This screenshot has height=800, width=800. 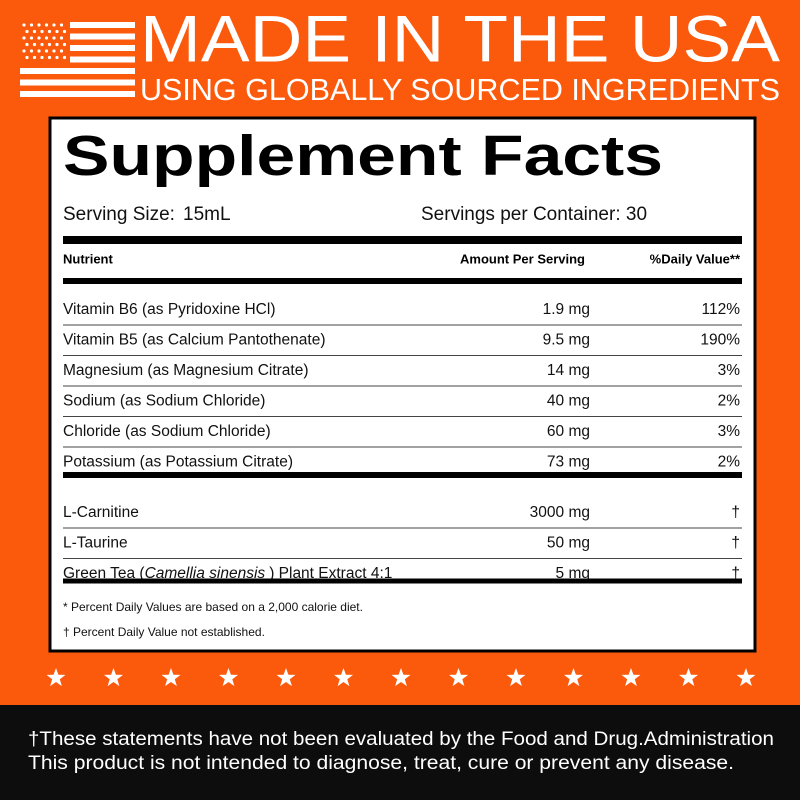 I want to click on amount: 60 mg, so click(x=568, y=431).